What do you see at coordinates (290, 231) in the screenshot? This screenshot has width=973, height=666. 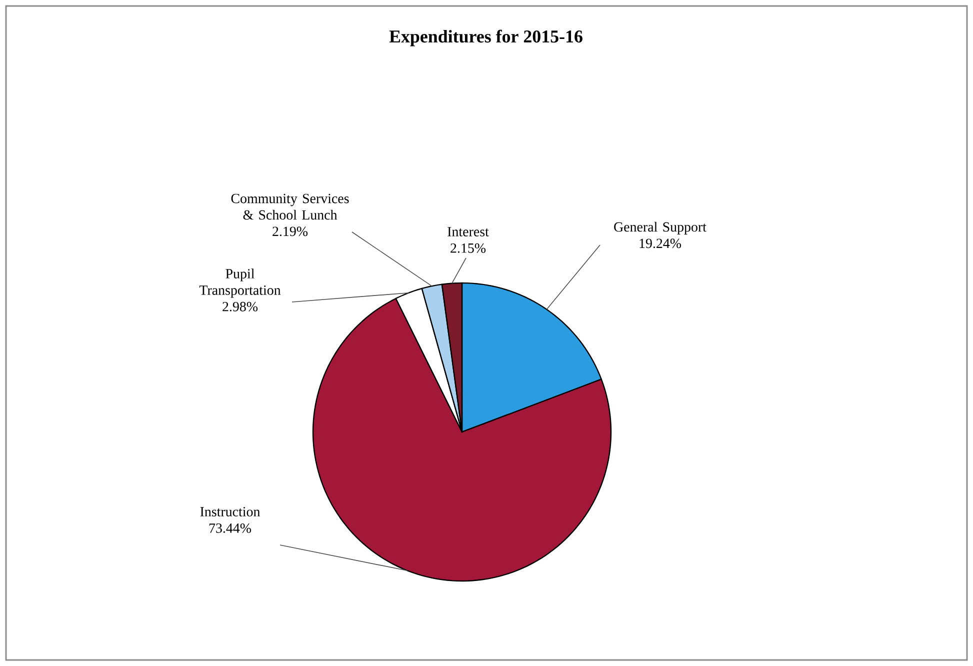 I see `data-label: 2.19%` at bounding box center [290, 231].